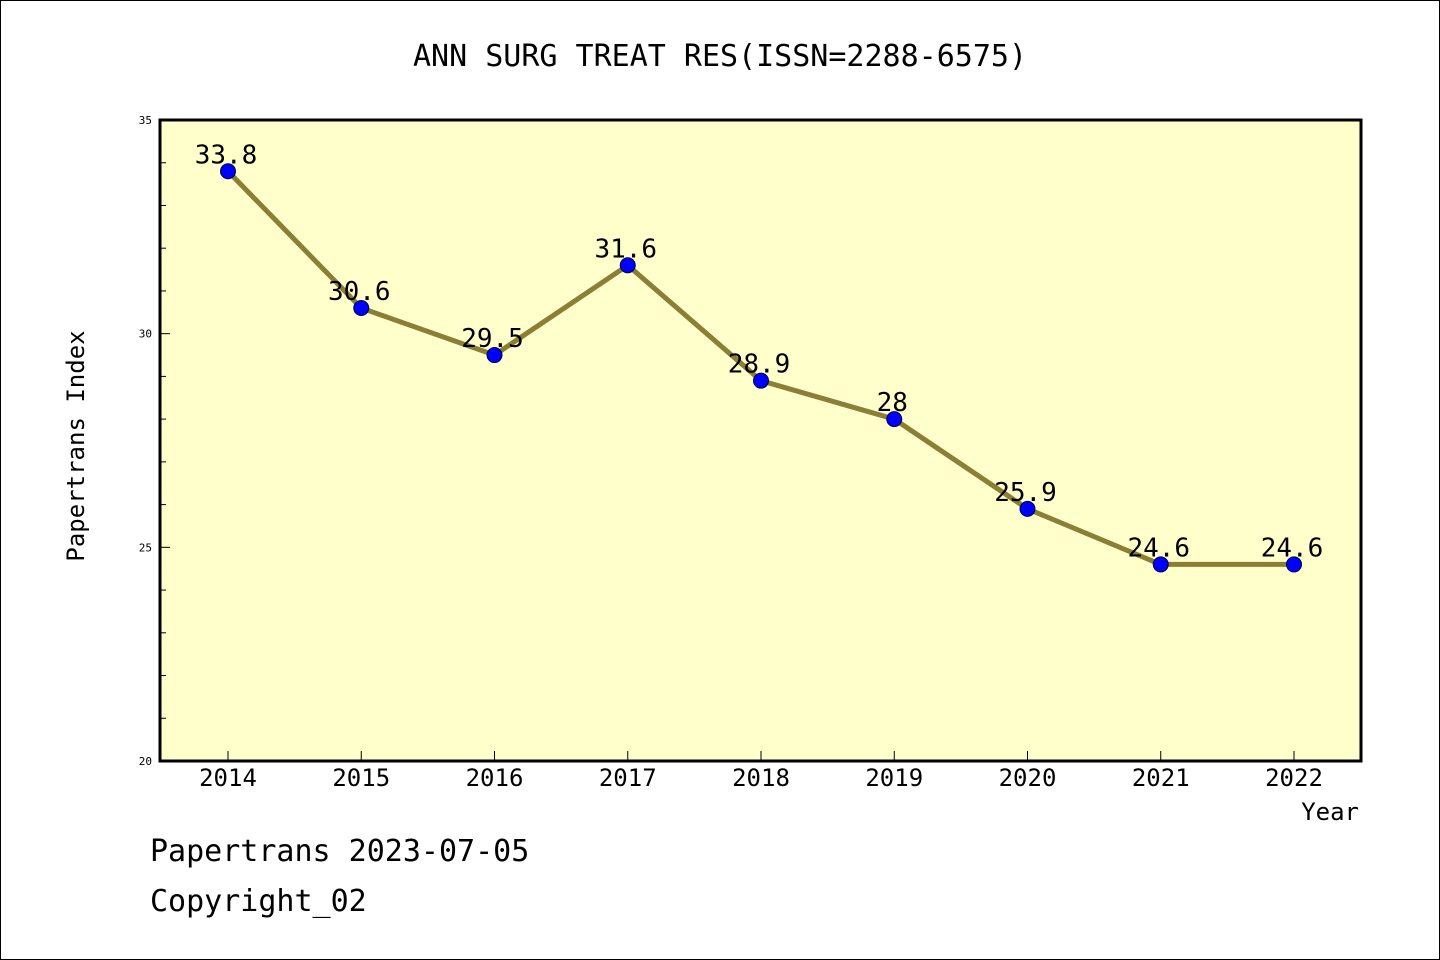  What do you see at coordinates (894, 778) in the screenshot?
I see `x-tick-label: 2019` at bounding box center [894, 778].